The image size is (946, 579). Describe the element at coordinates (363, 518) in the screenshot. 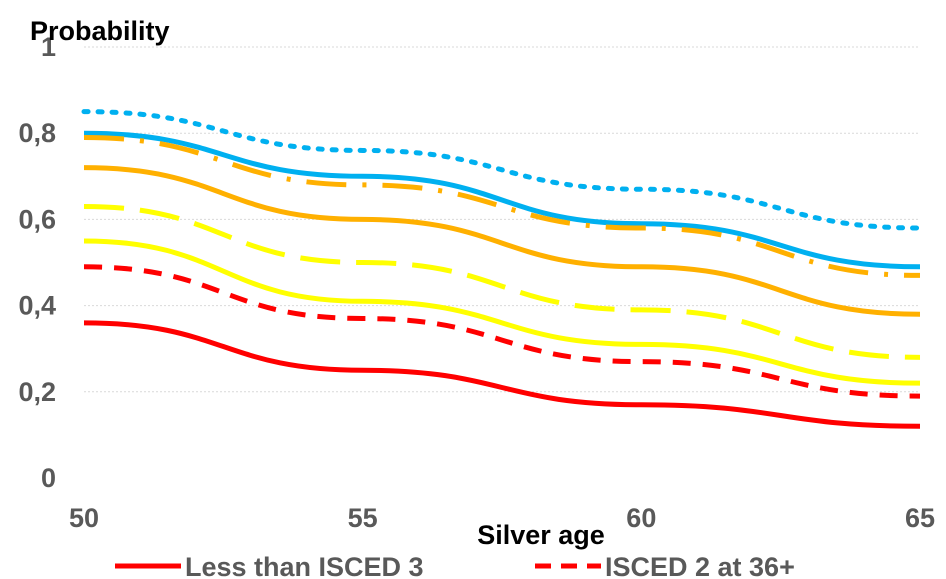

I see `x-tick-label: 55` at that location.